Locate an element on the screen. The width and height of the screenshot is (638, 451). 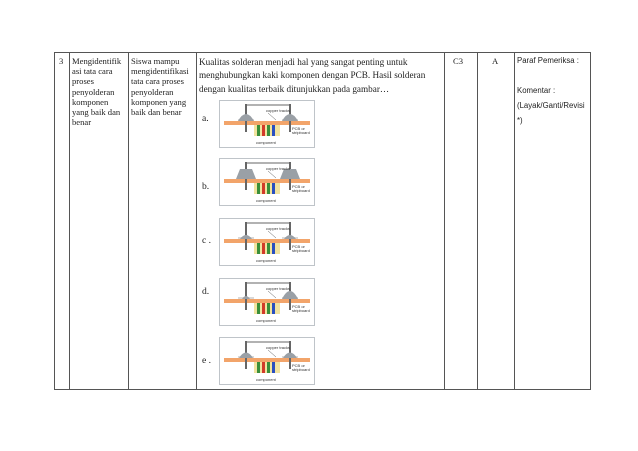
comment-label: Komentar : is located at coordinates (536, 91).